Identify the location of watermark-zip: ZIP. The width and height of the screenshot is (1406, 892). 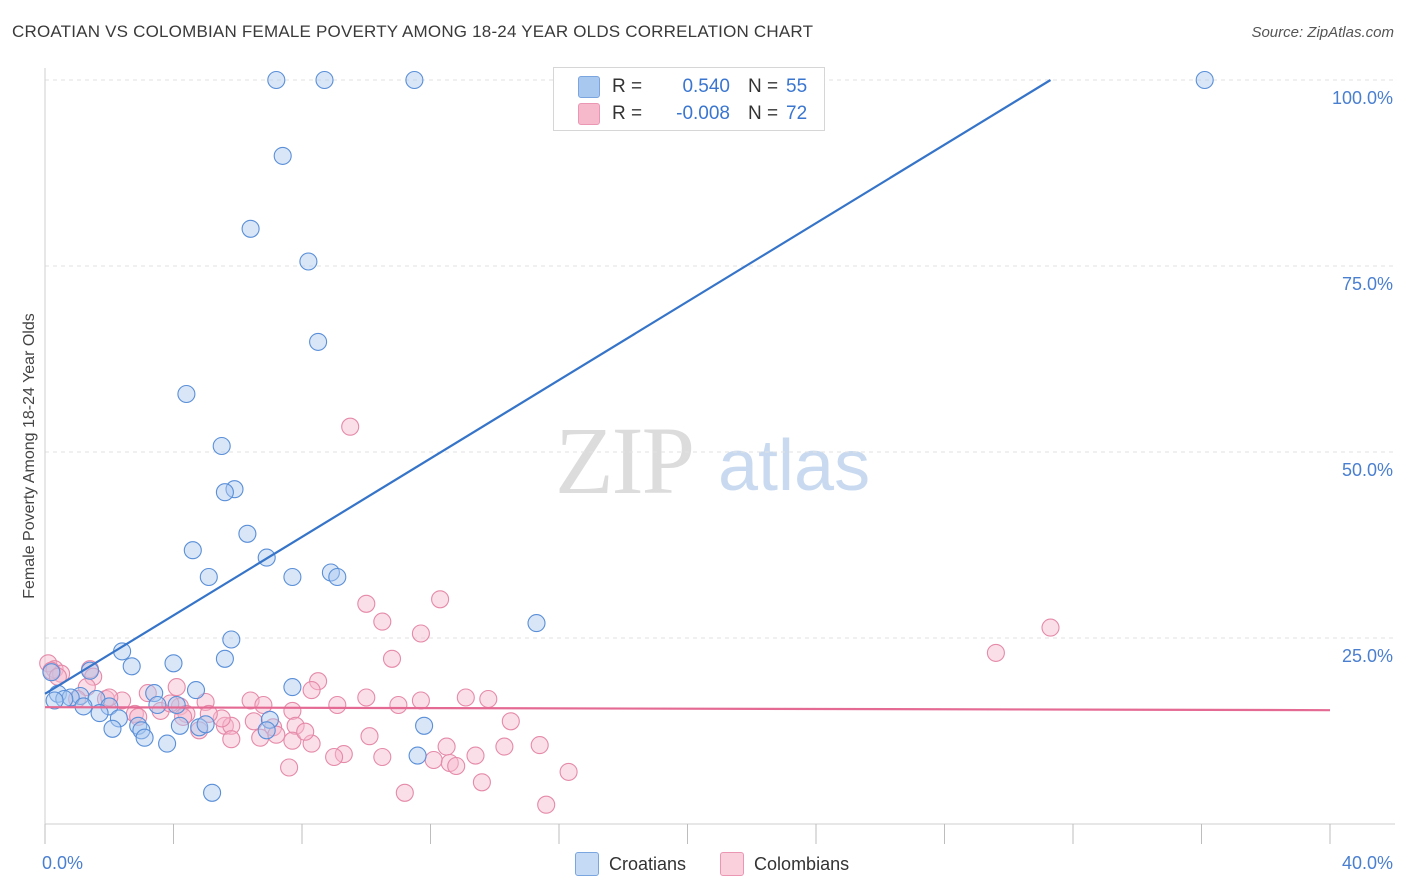
(625, 460).